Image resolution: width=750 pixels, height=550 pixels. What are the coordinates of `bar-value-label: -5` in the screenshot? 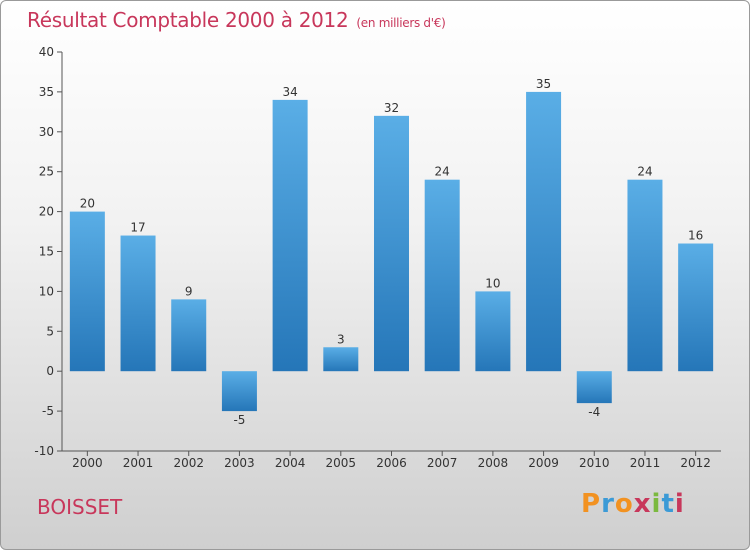 It's located at (239, 420).